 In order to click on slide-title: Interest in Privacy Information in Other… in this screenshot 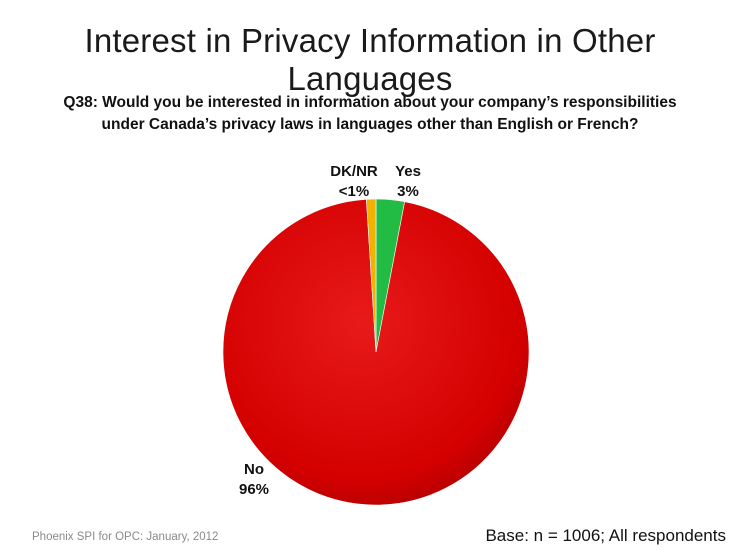, I will do `click(370, 59)`.